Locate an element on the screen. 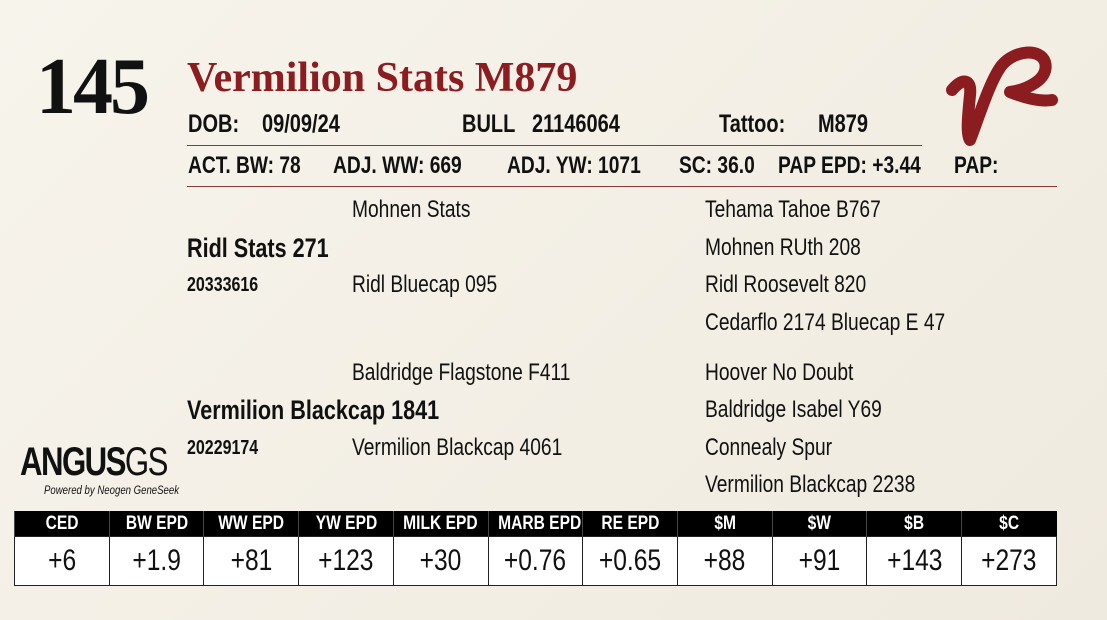  sire-sire: Mohnen Stats is located at coordinates (411, 209).